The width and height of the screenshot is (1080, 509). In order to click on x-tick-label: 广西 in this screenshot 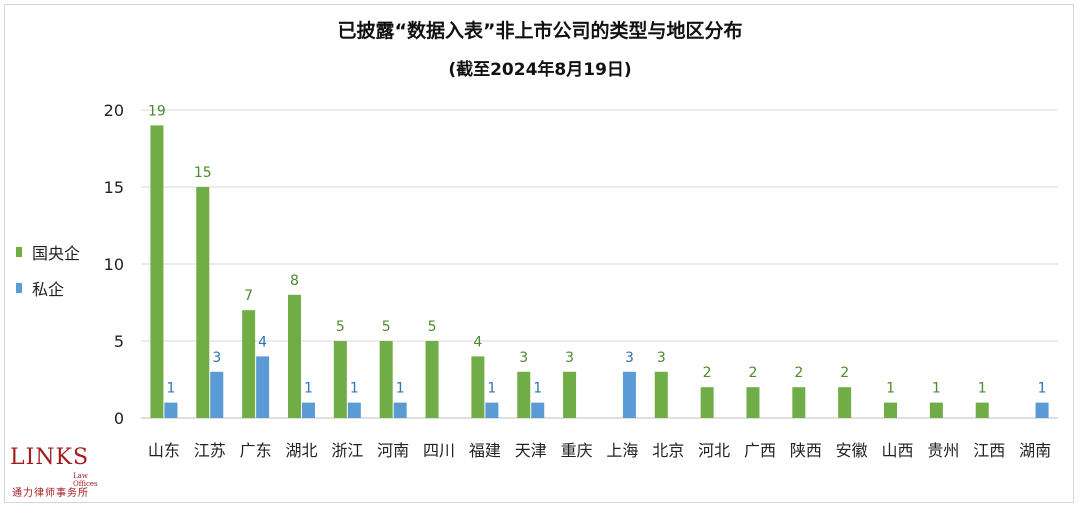, I will do `click(760, 450)`.